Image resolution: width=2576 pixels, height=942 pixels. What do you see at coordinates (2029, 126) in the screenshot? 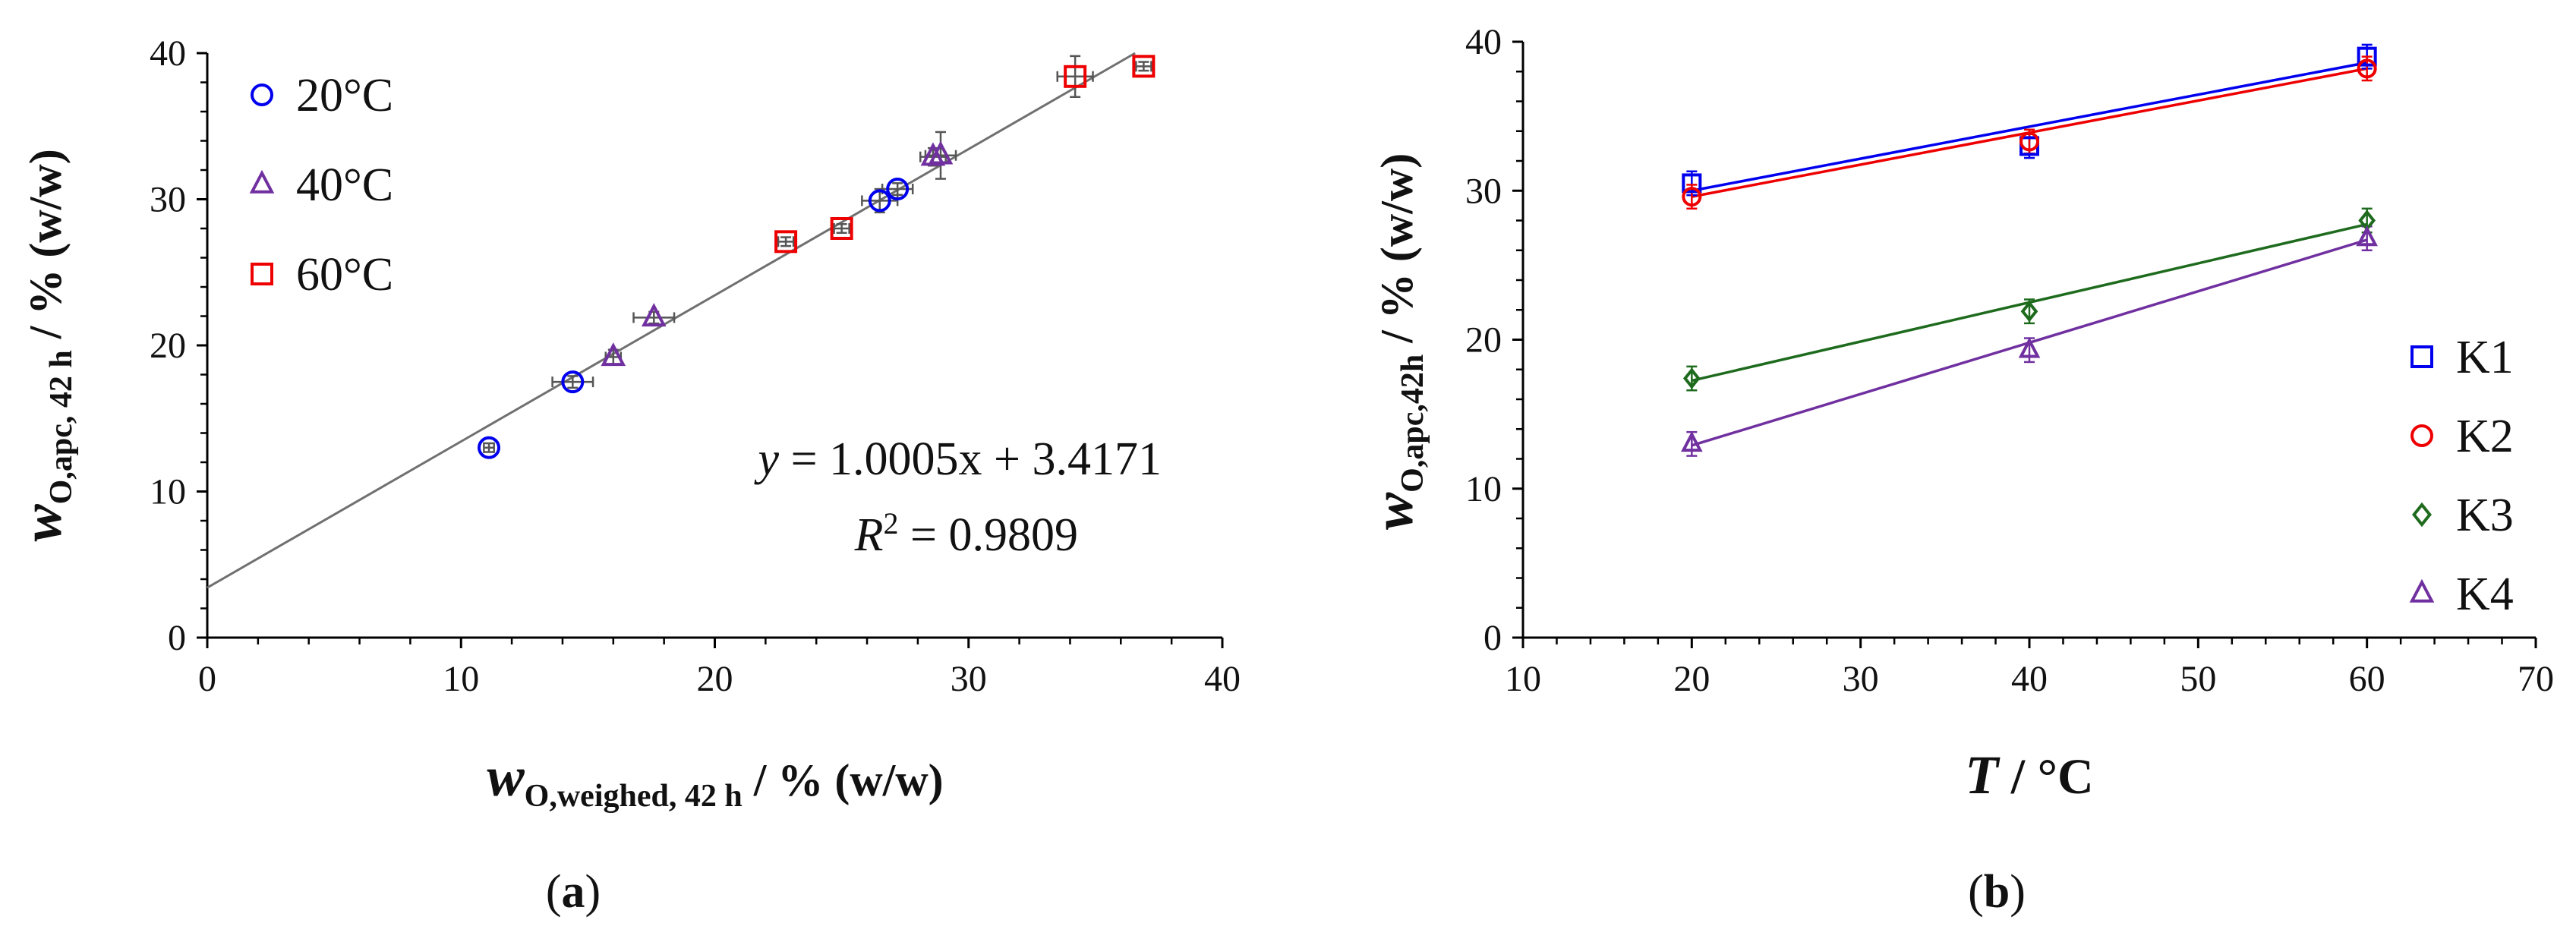
I see `fit-line-k1` at bounding box center [2029, 126].